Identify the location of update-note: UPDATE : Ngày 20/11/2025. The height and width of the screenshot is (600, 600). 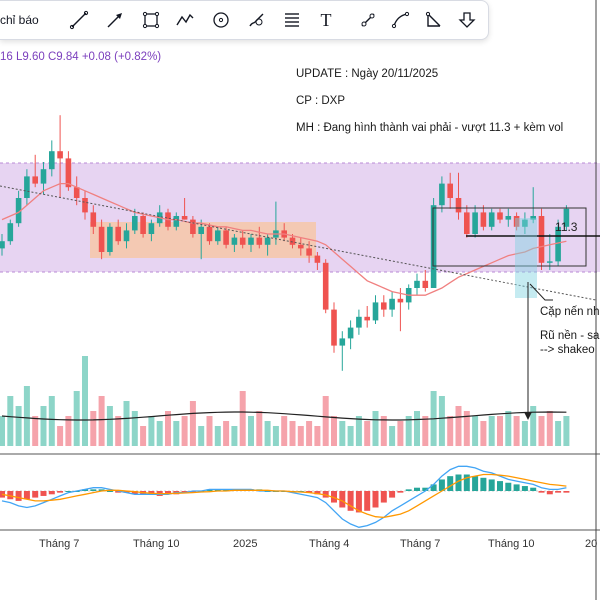
(367, 74).